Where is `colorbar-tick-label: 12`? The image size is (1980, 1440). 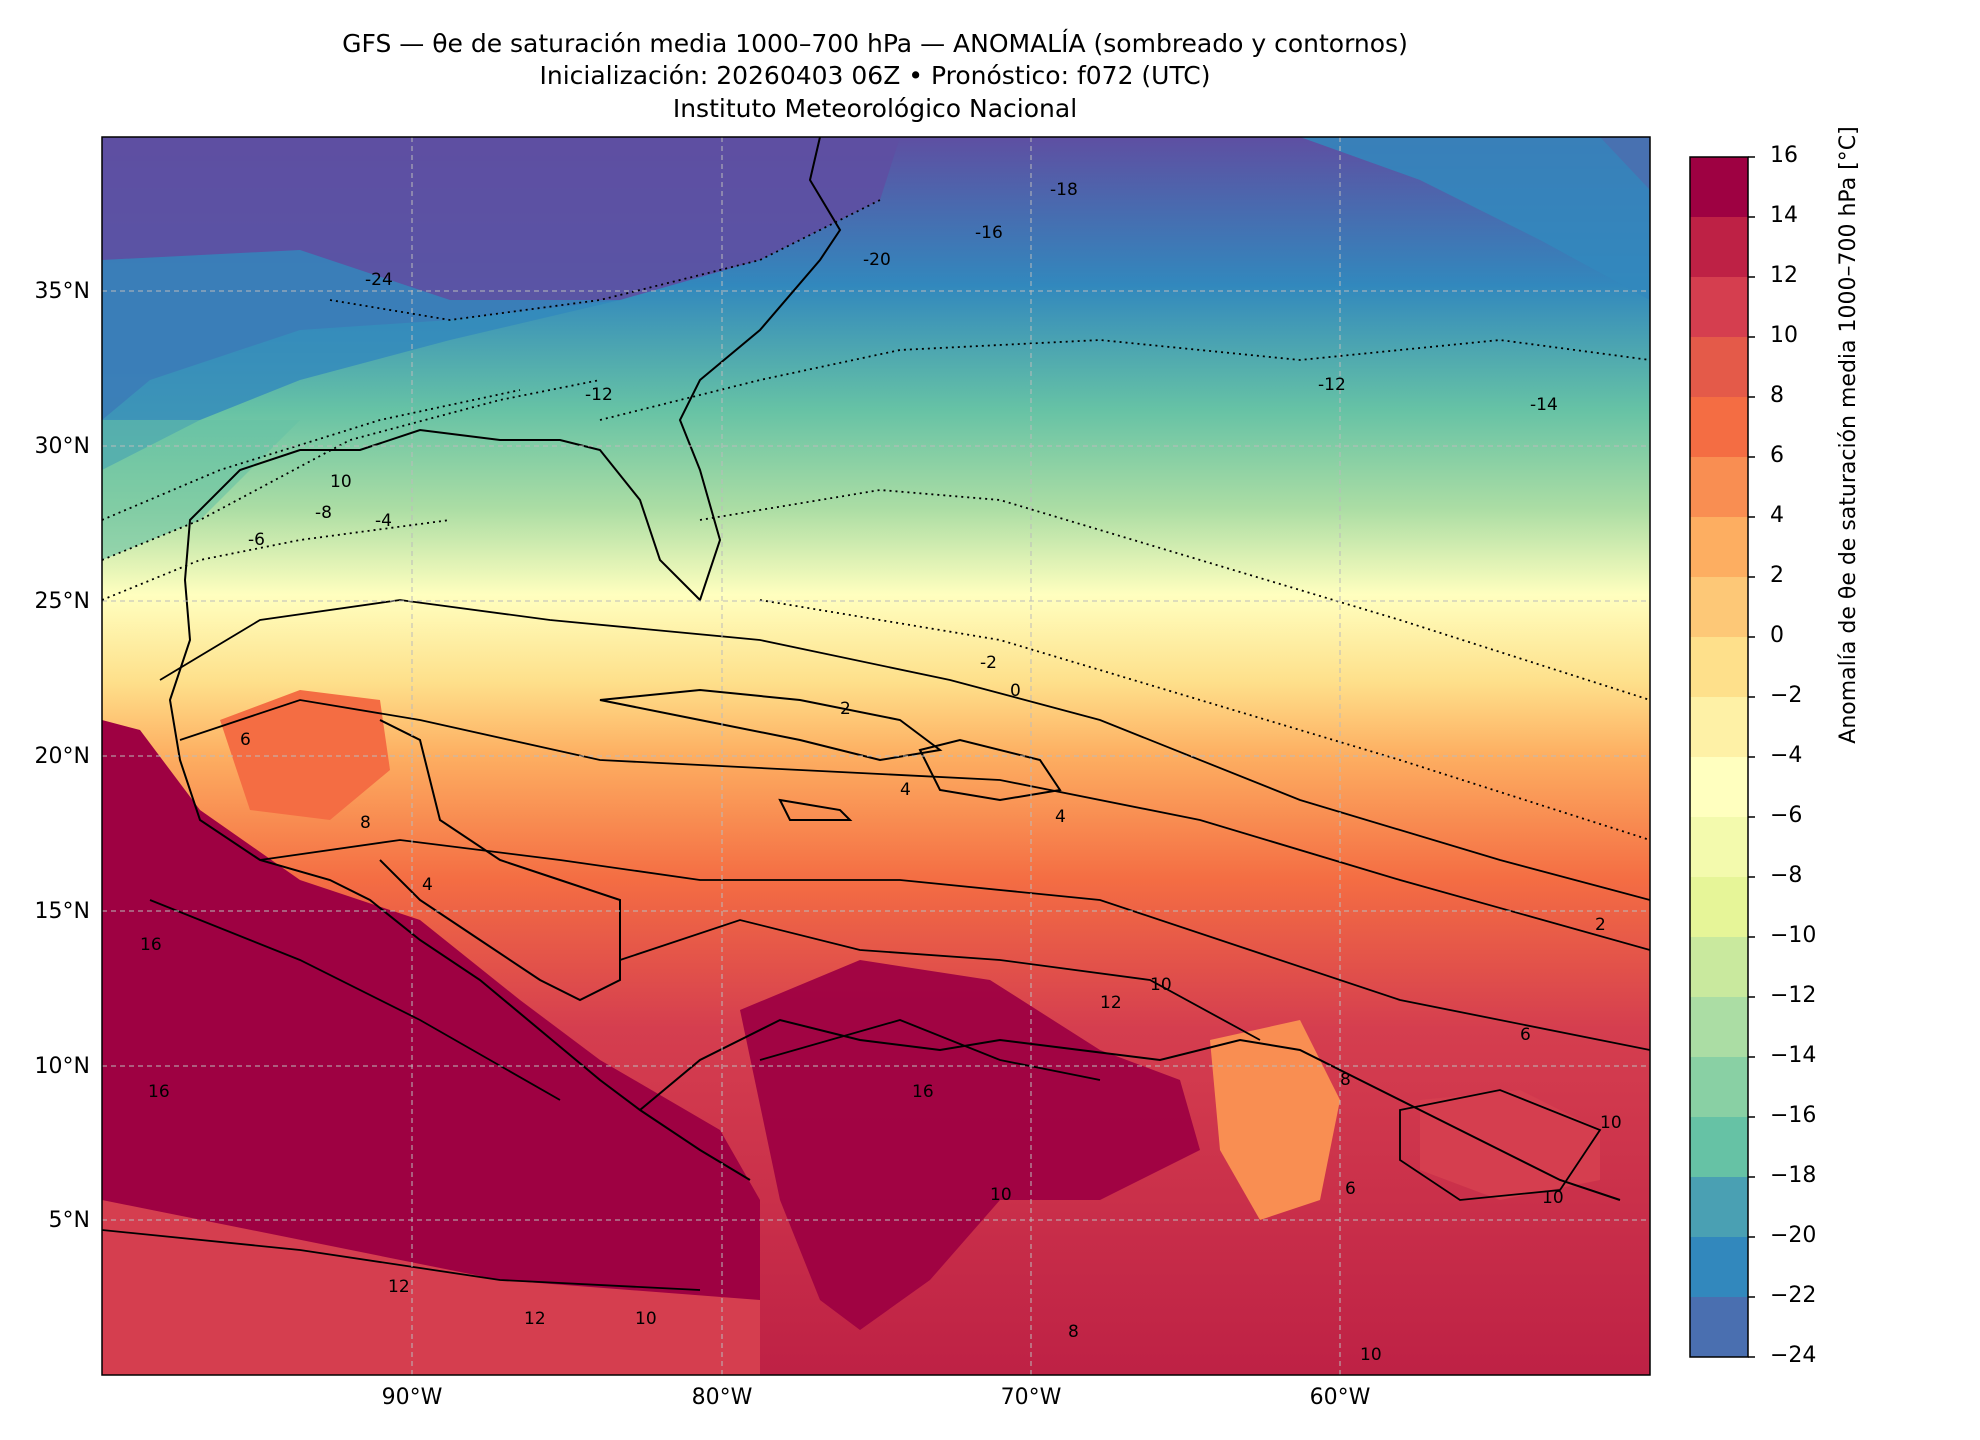 colorbar-tick-label: 12 is located at coordinates (1784, 275).